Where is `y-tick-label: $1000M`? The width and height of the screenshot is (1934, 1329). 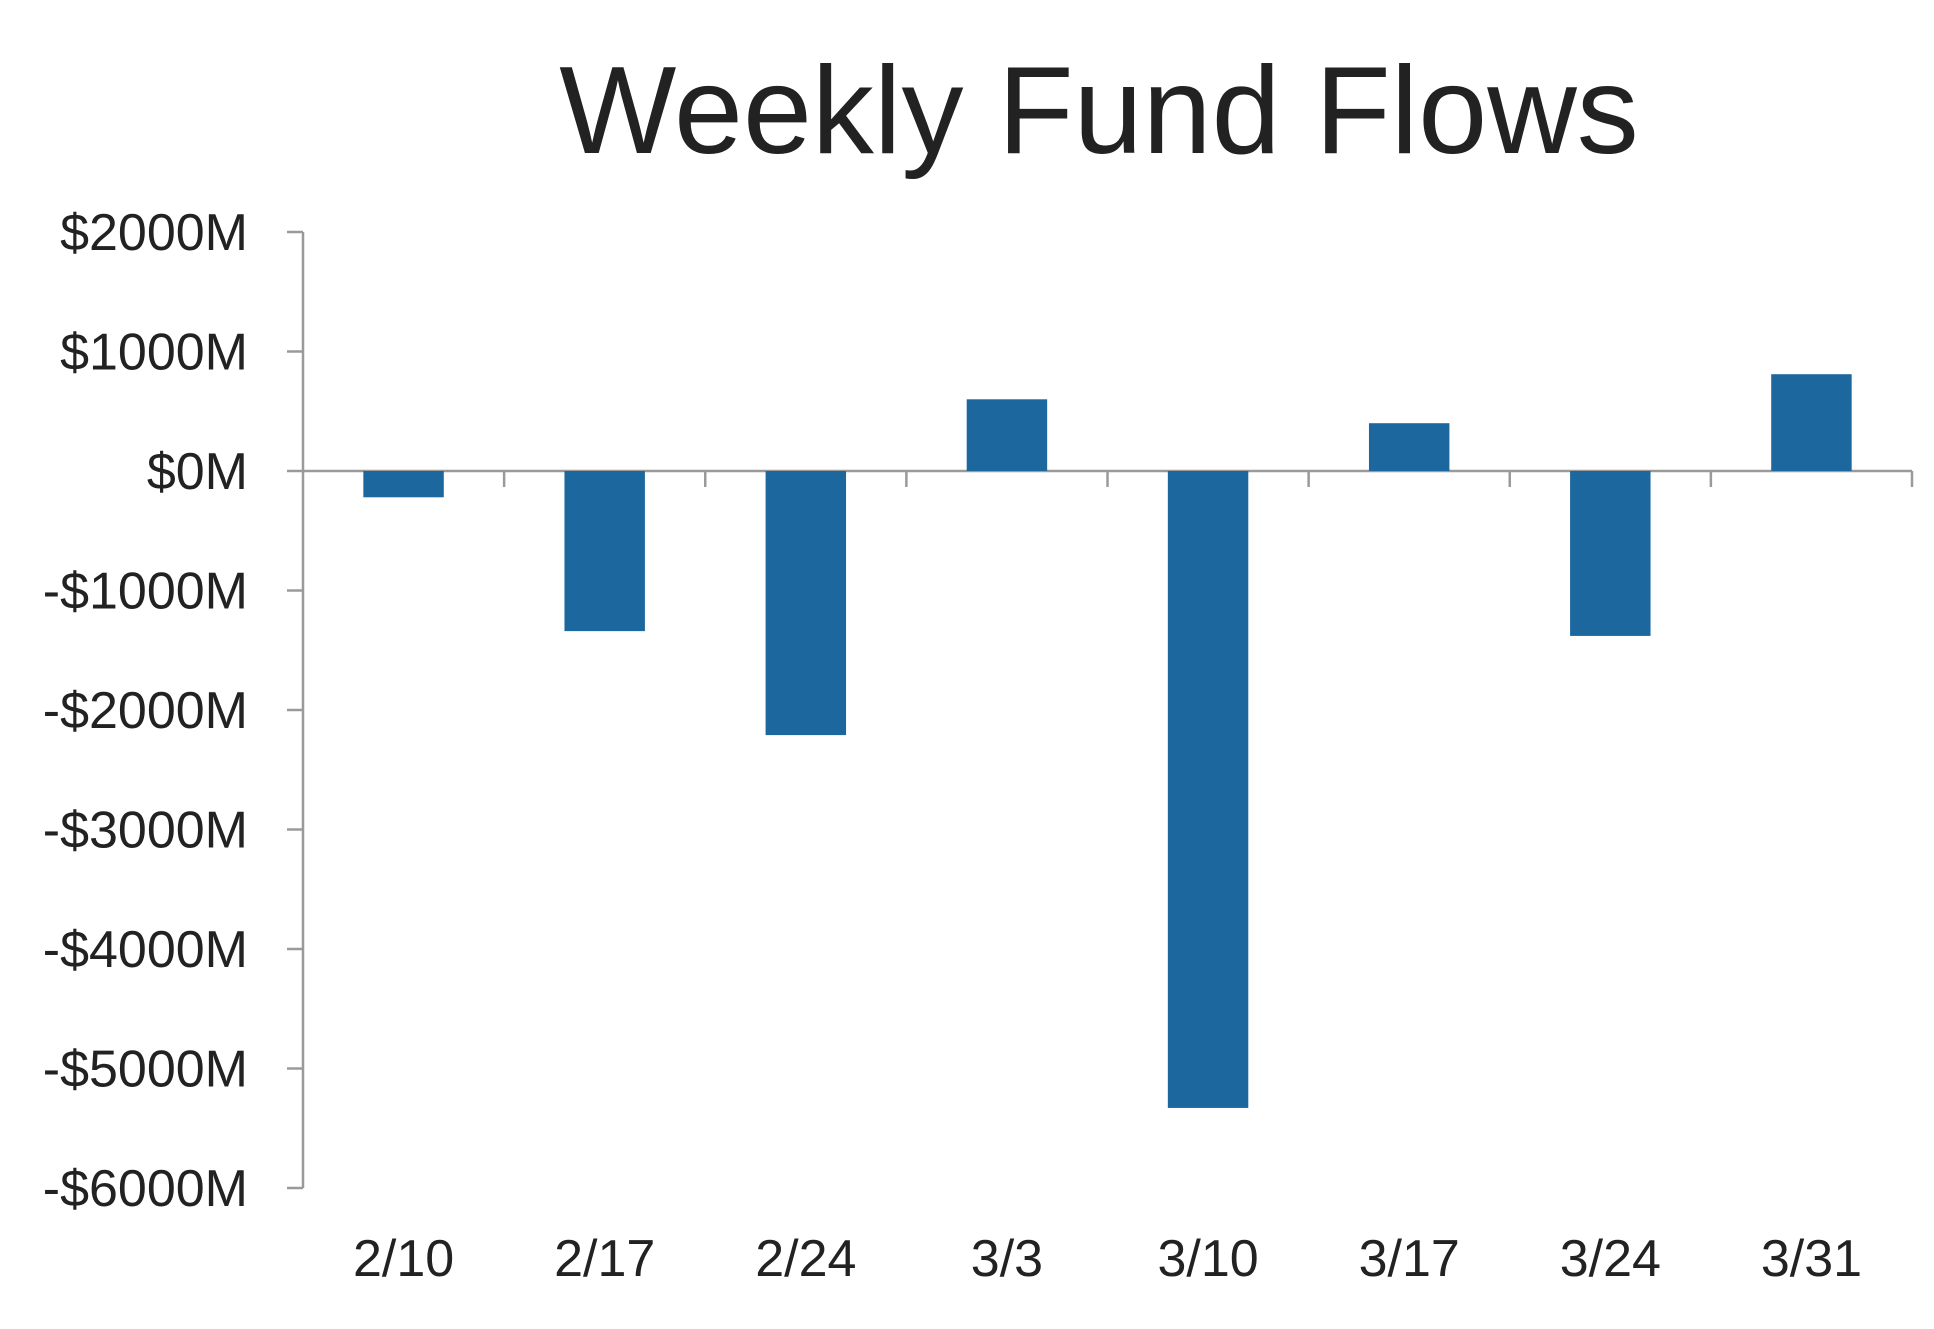 y-tick-label: $1000M is located at coordinates (154, 353).